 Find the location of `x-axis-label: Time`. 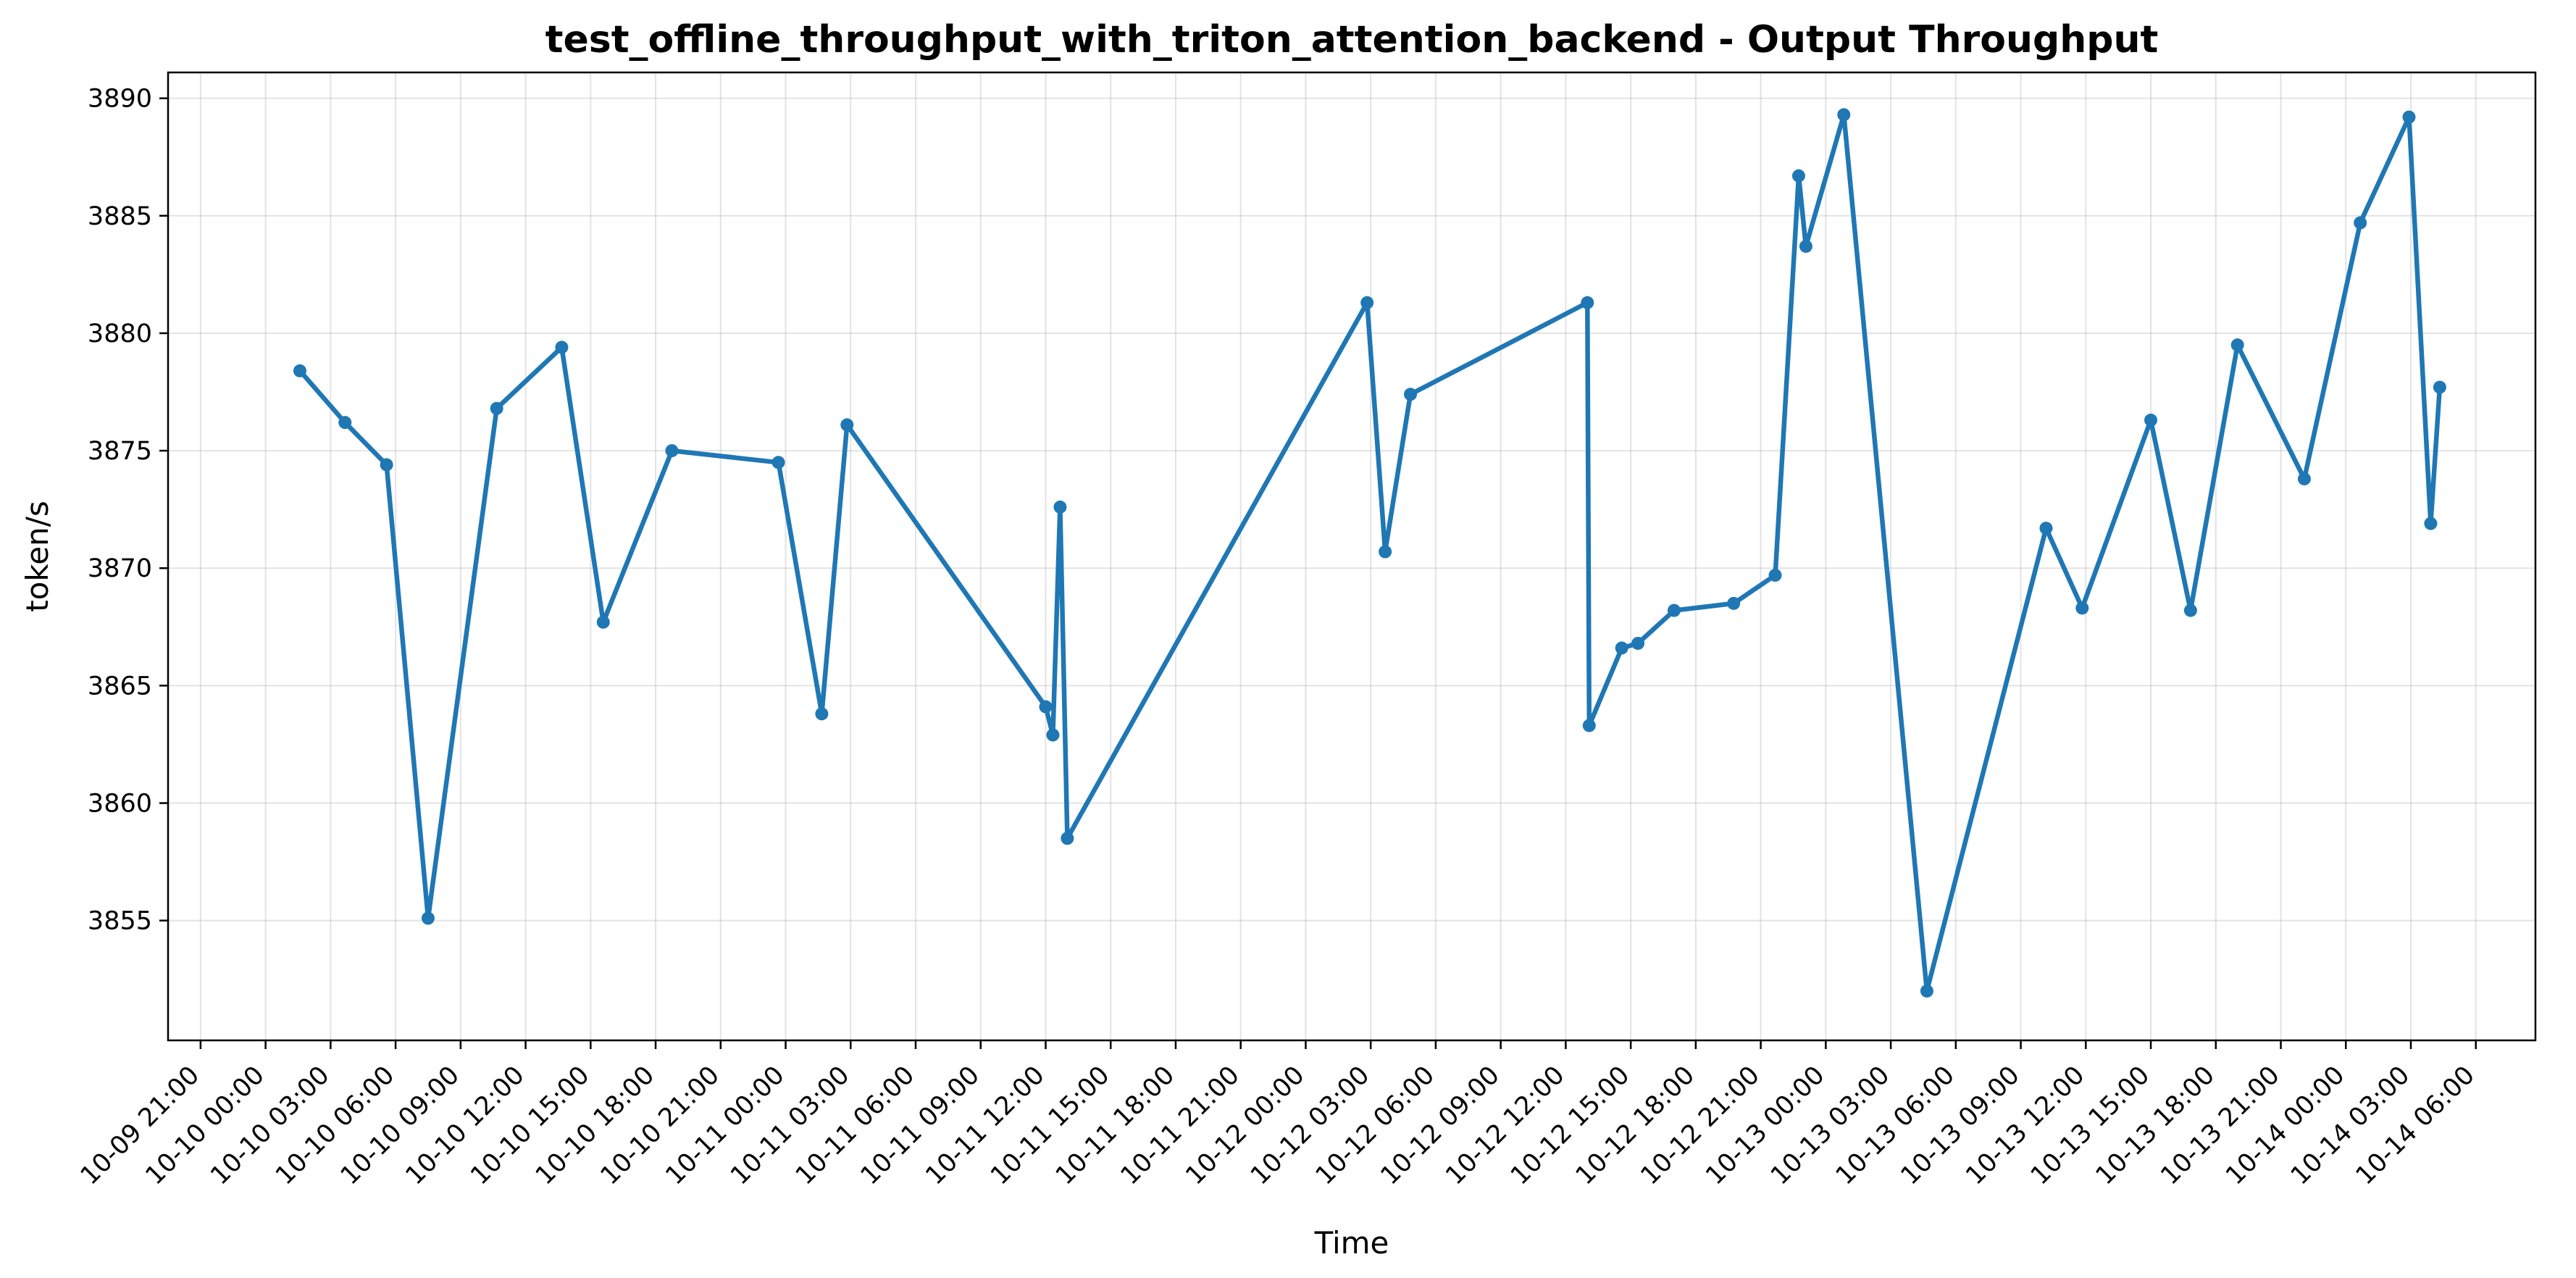

x-axis-label: Time is located at coordinates (1351, 1243).